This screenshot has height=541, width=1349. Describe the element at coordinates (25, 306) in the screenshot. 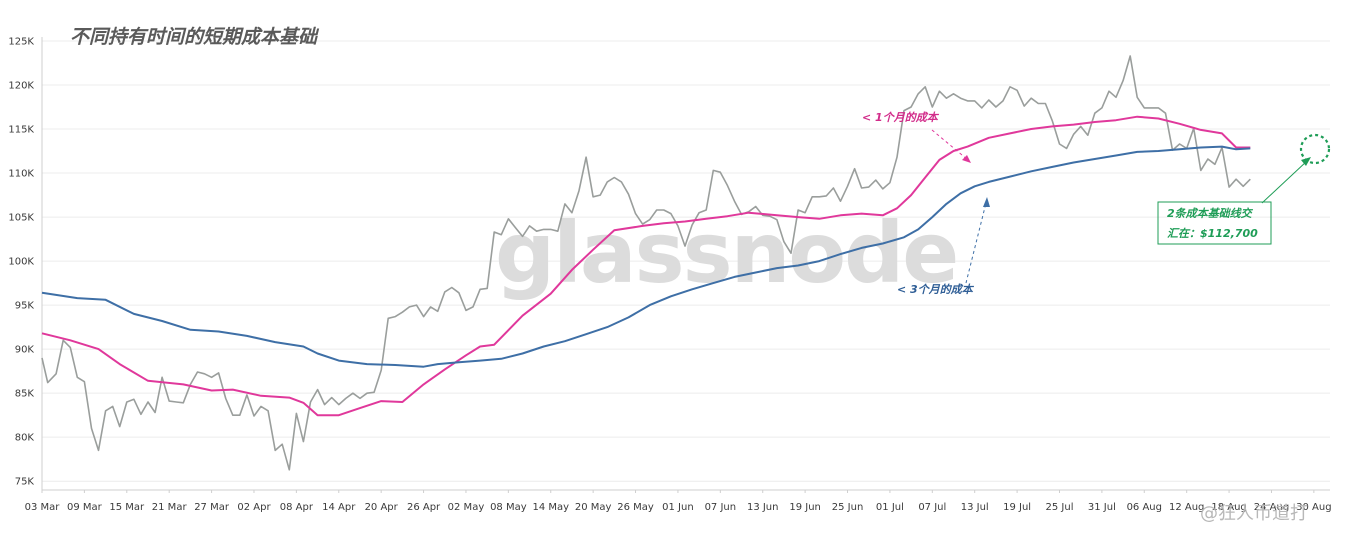

I see `y-tick-label: 95K` at that location.